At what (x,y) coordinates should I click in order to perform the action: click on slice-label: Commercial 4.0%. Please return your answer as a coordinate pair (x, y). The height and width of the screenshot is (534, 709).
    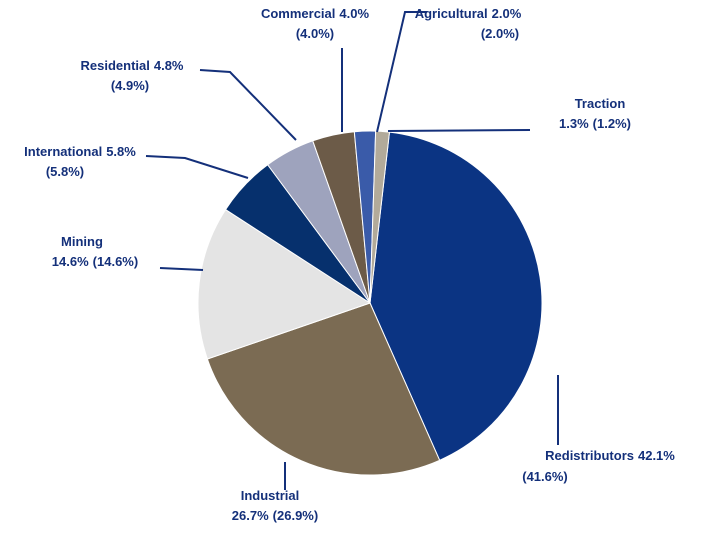
    Looking at the image, I should click on (315, 13).